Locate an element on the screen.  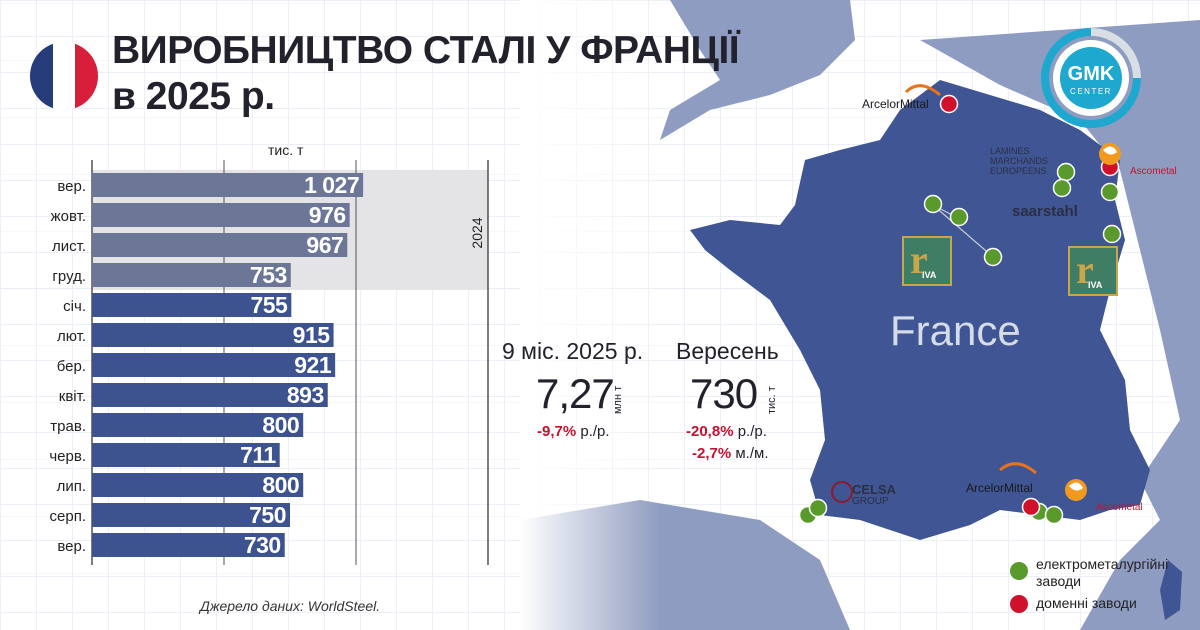
legend-eaf: електрометалургійні заводи is located at coordinates (1089, 573).